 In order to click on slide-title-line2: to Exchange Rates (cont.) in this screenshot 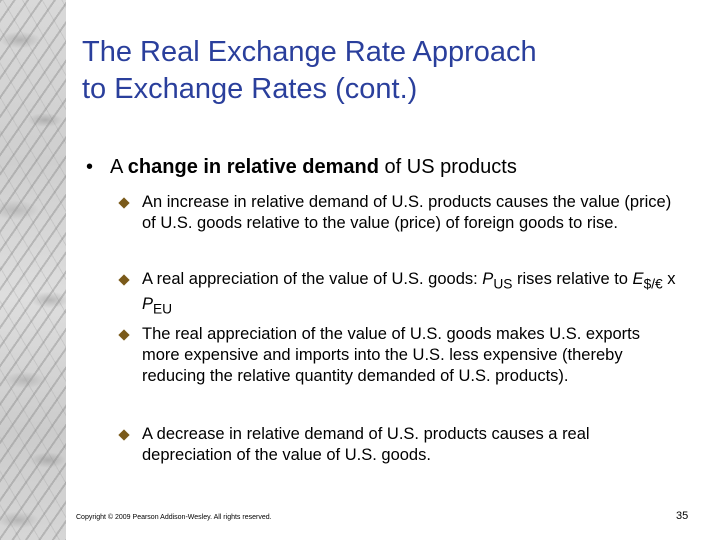, I will do `click(250, 89)`.